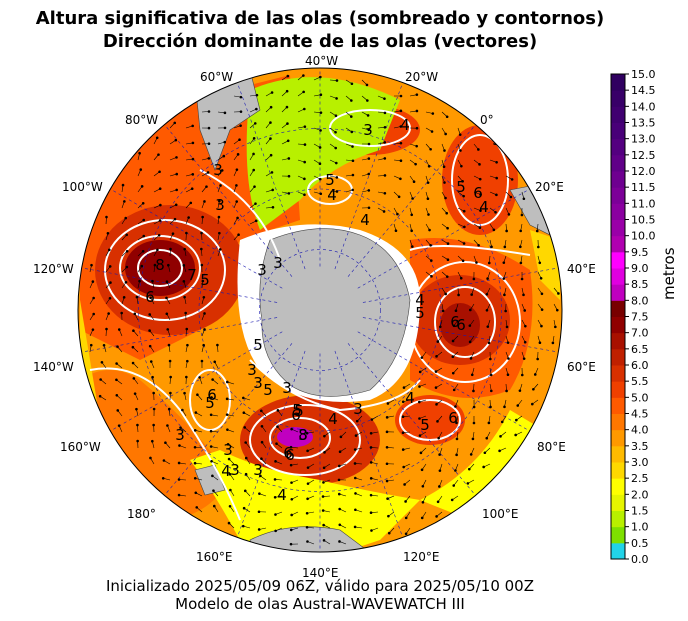 This screenshot has width=688, height=621. I want to click on colorbar-tick-label: 15.0, so click(643, 74).